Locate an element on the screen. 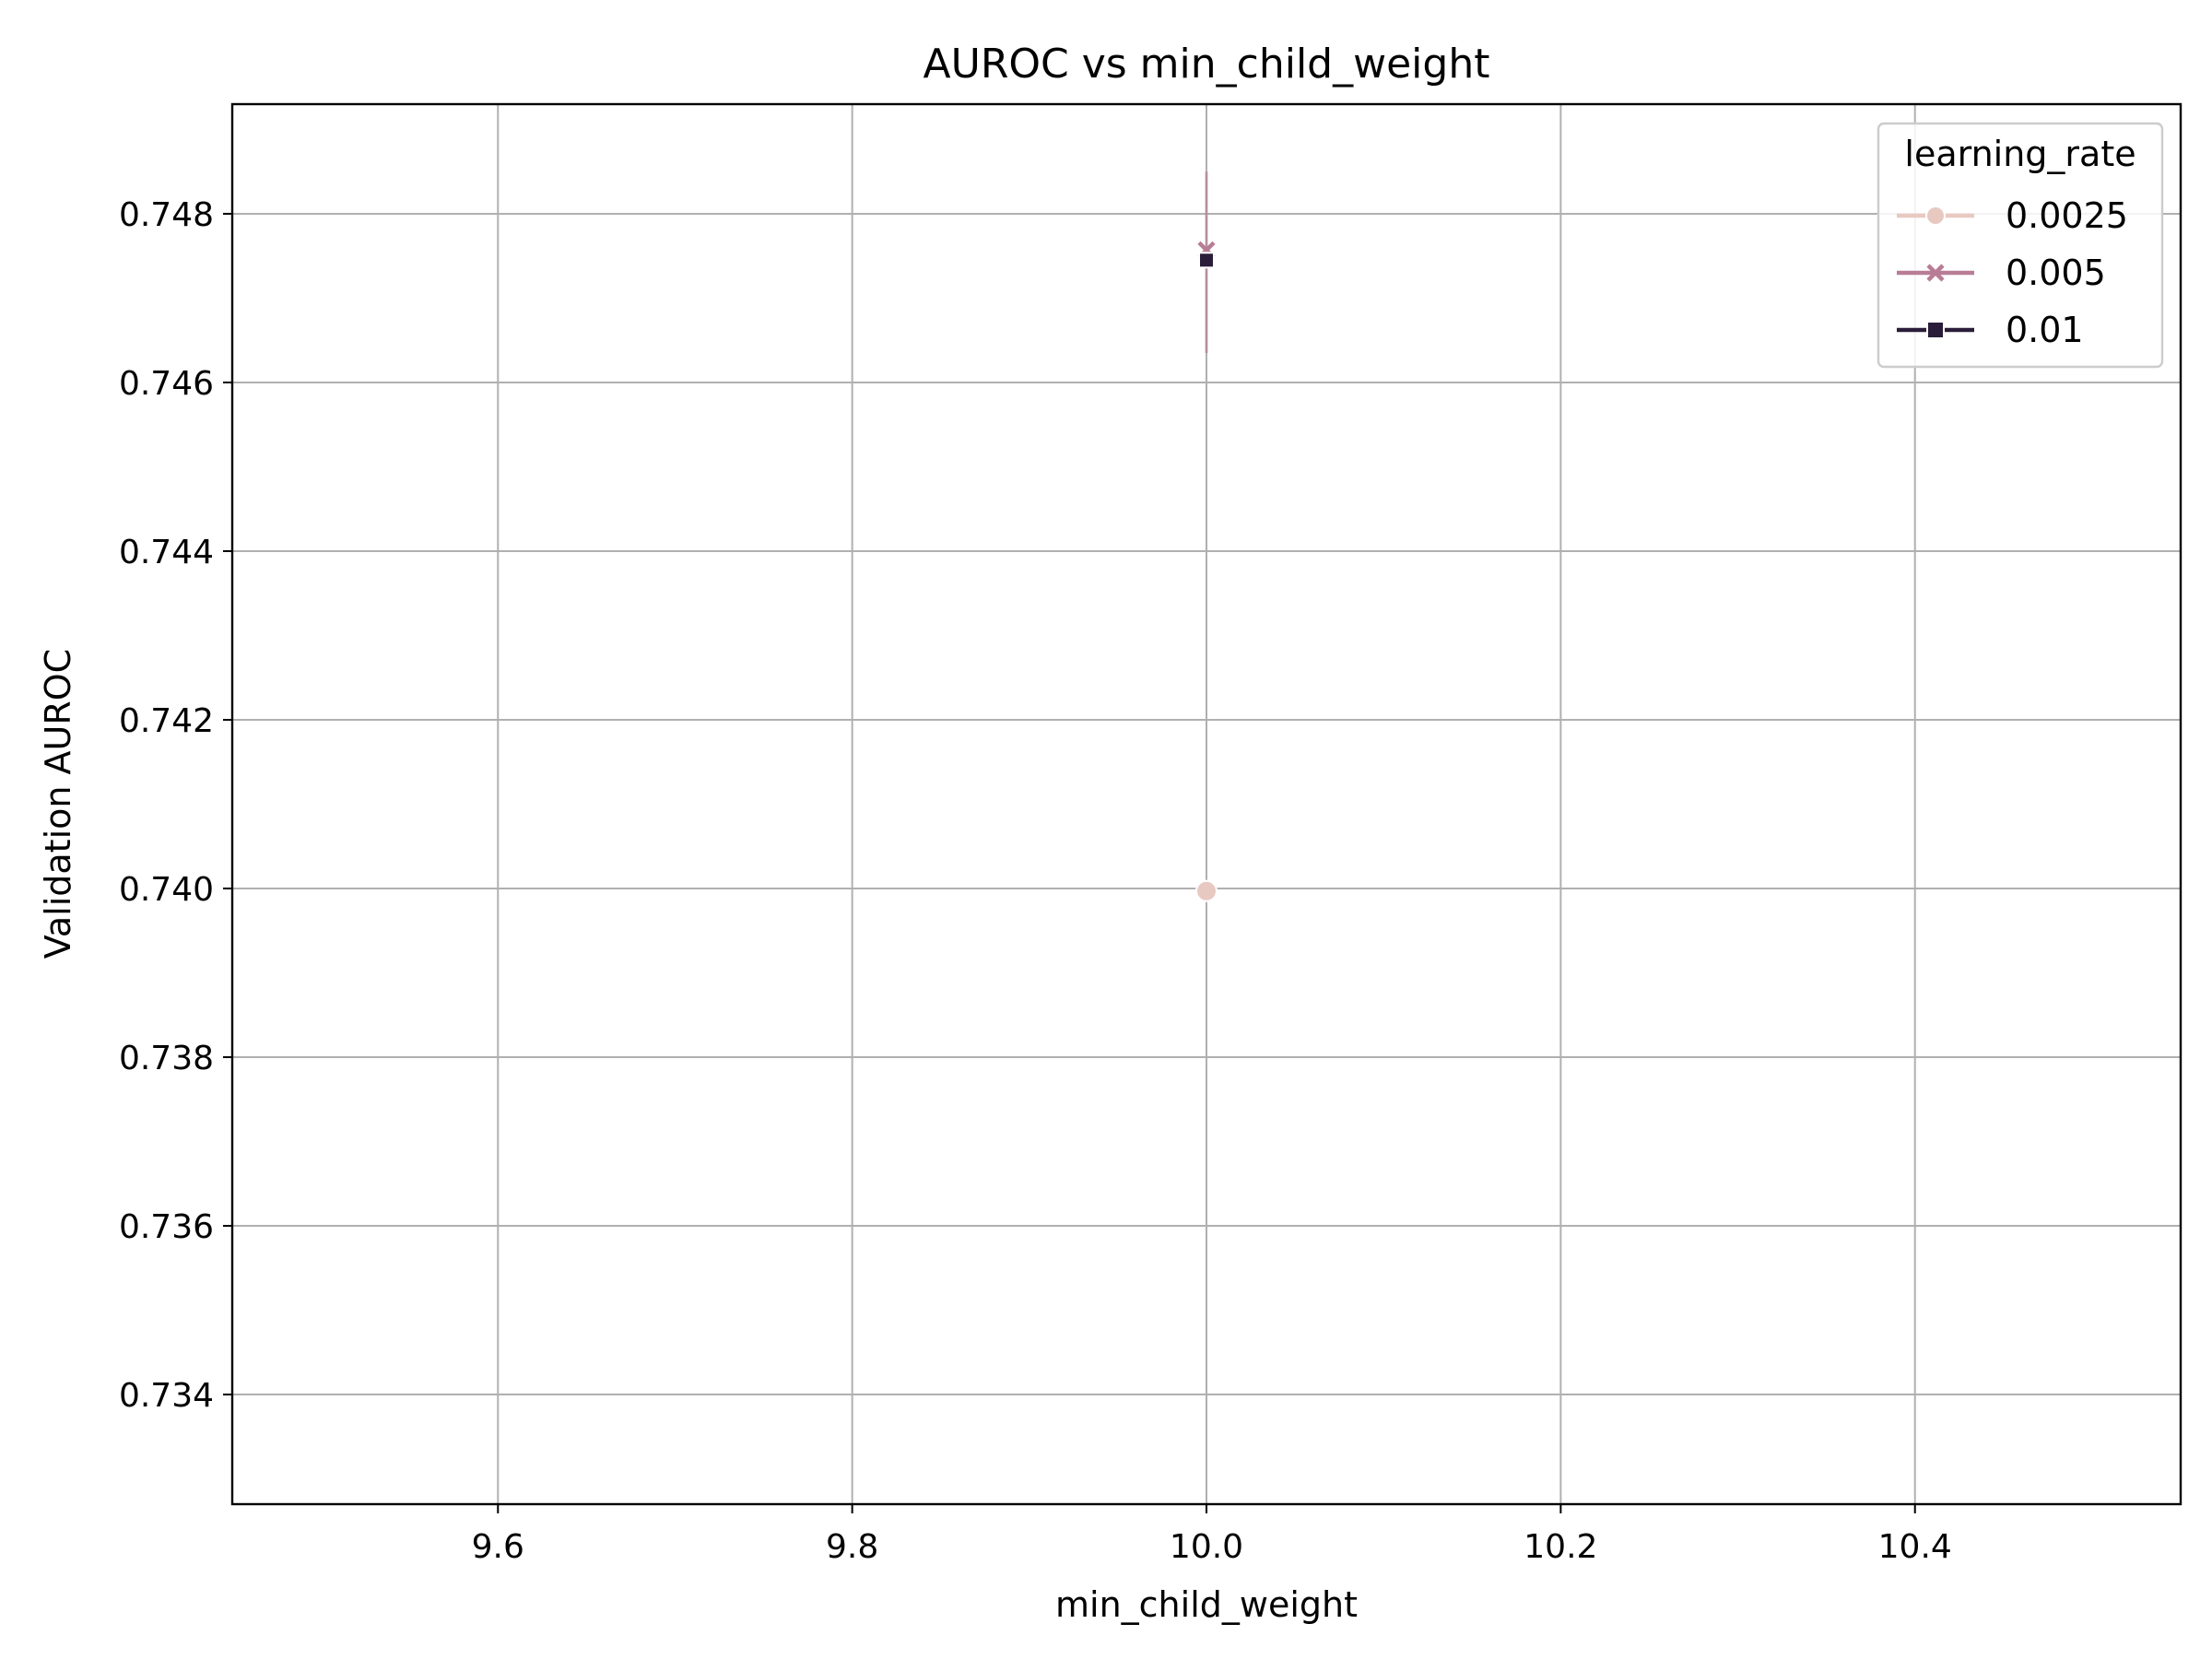 Image resolution: width=2212 pixels, height=1659 pixels. data-point-0.01 is located at coordinates (1206, 260).